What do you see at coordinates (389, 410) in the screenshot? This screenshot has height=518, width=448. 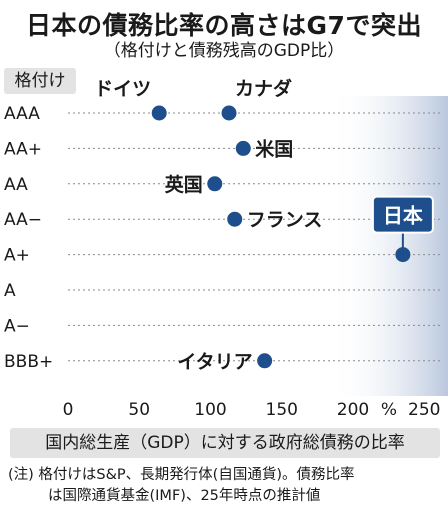 I see `x-unit-label: %` at bounding box center [389, 410].